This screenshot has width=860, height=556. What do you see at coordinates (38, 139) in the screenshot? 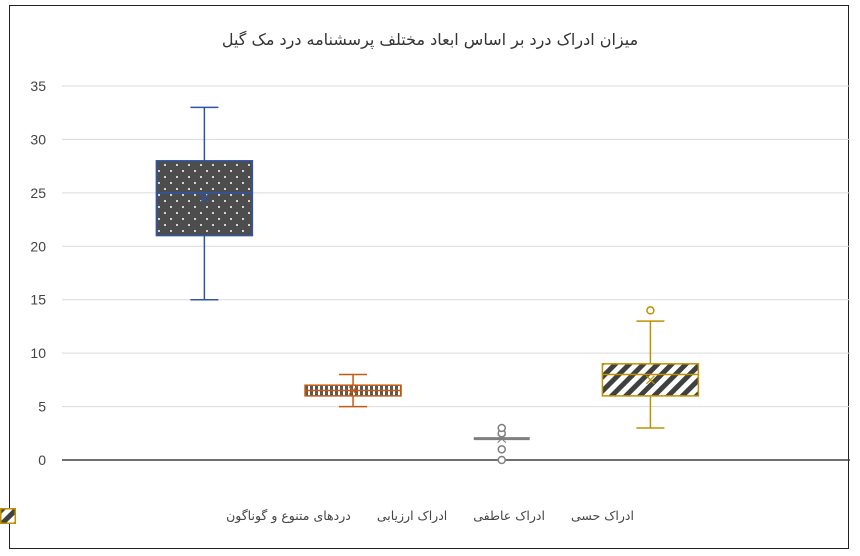
I see `y-tick-label: 30` at bounding box center [38, 139].